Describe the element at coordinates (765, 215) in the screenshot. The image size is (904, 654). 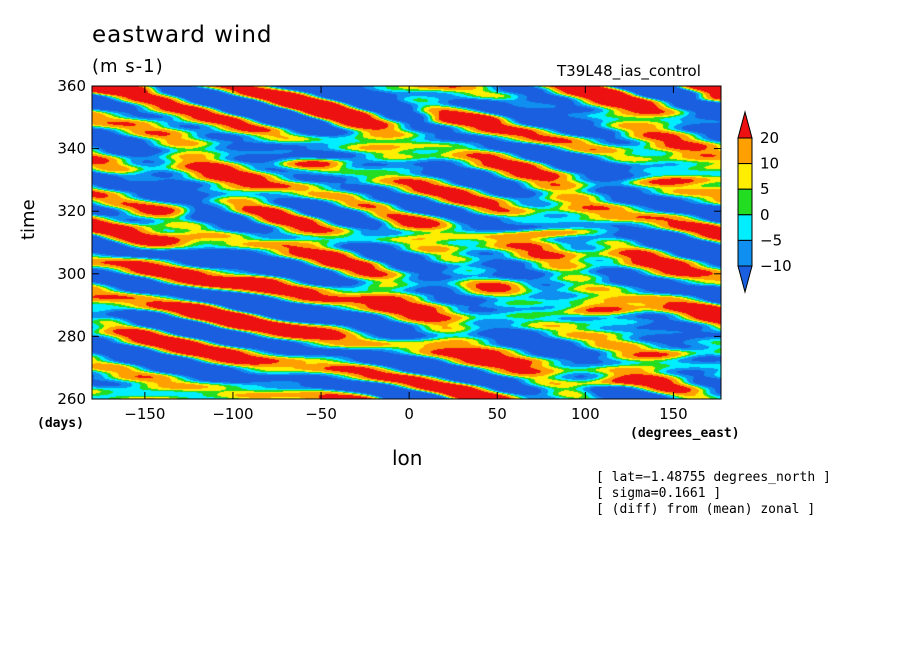
I see `colorbar-label: 0` at that location.